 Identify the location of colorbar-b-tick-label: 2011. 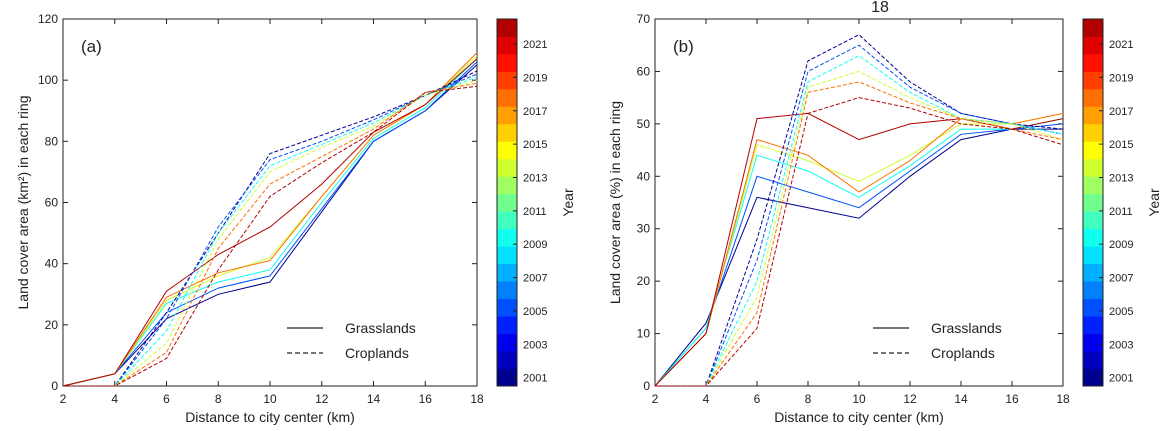
(1121, 212).